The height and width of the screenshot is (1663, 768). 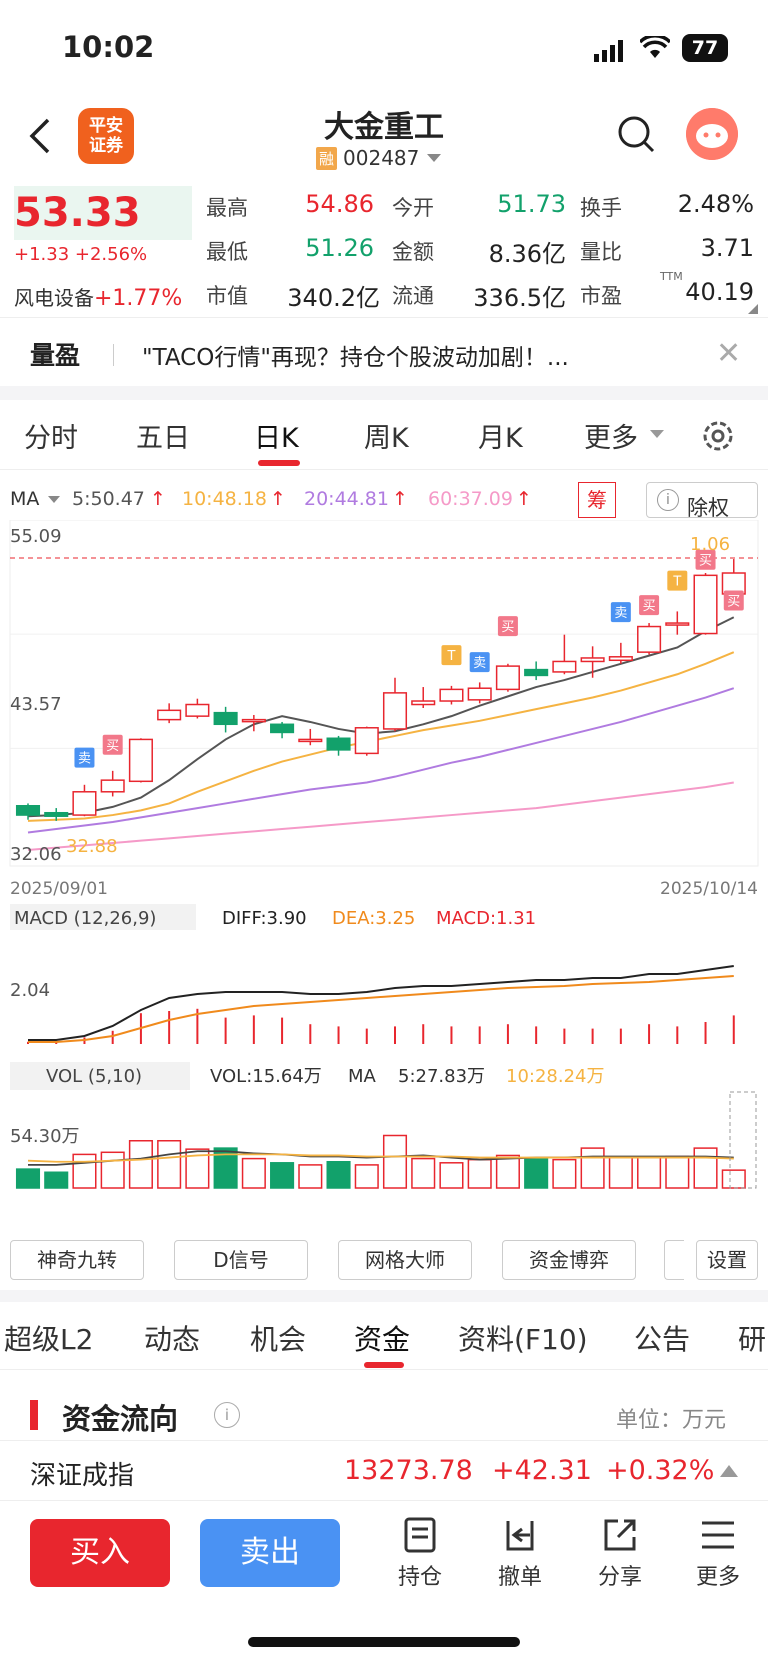 I want to click on buy-button: 买入, so click(x=100, y=1553).